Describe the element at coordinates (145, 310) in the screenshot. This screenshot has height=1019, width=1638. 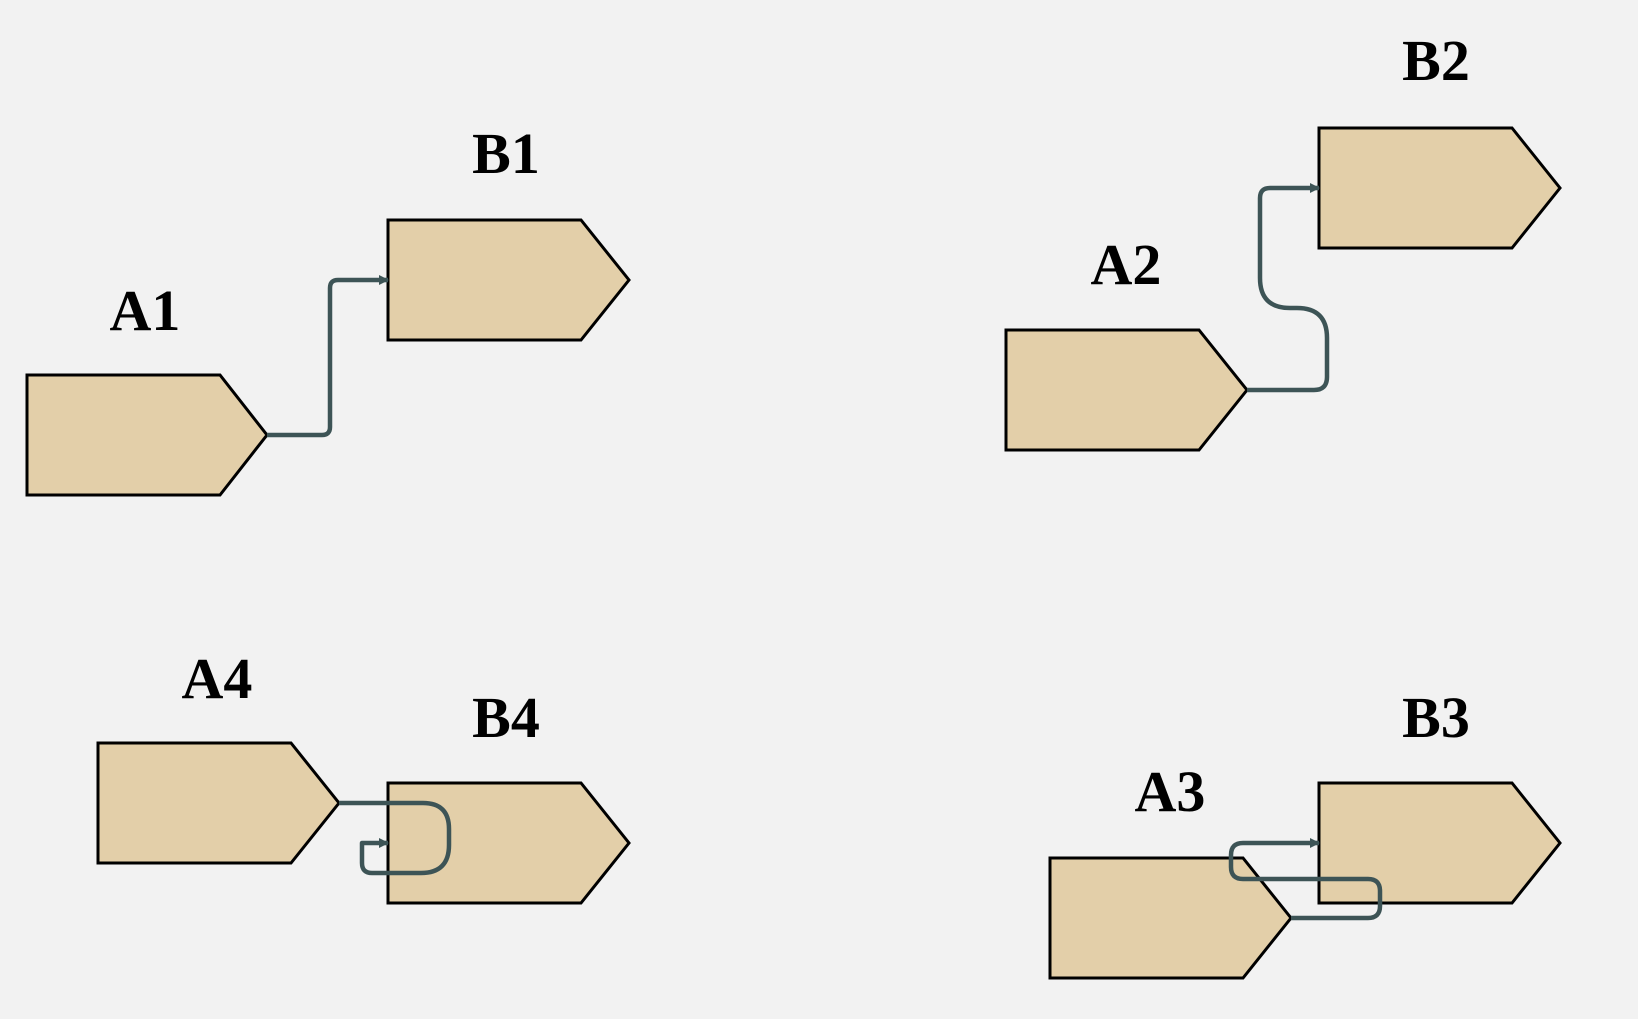
I see `node-label-a1: A1` at that location.